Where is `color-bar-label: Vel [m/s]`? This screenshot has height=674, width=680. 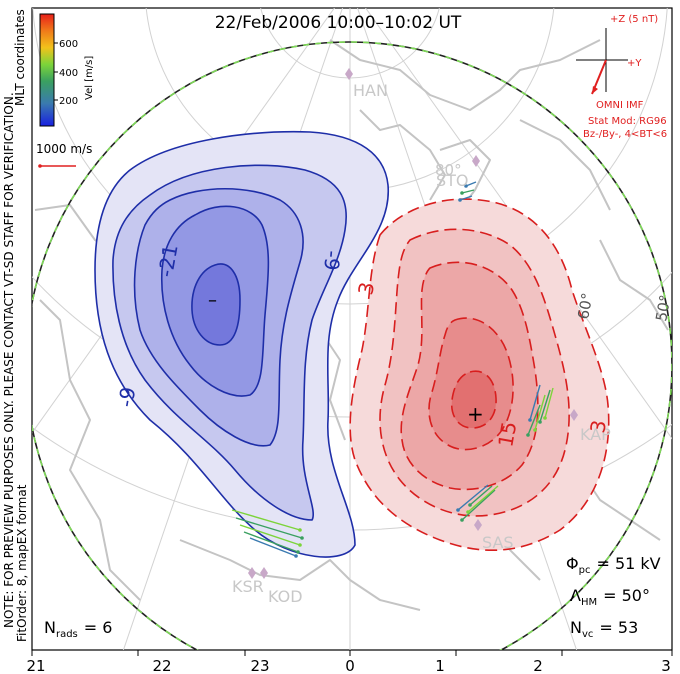 color-bar-label: Vel [m/s] is located at coordinates (89, 78).